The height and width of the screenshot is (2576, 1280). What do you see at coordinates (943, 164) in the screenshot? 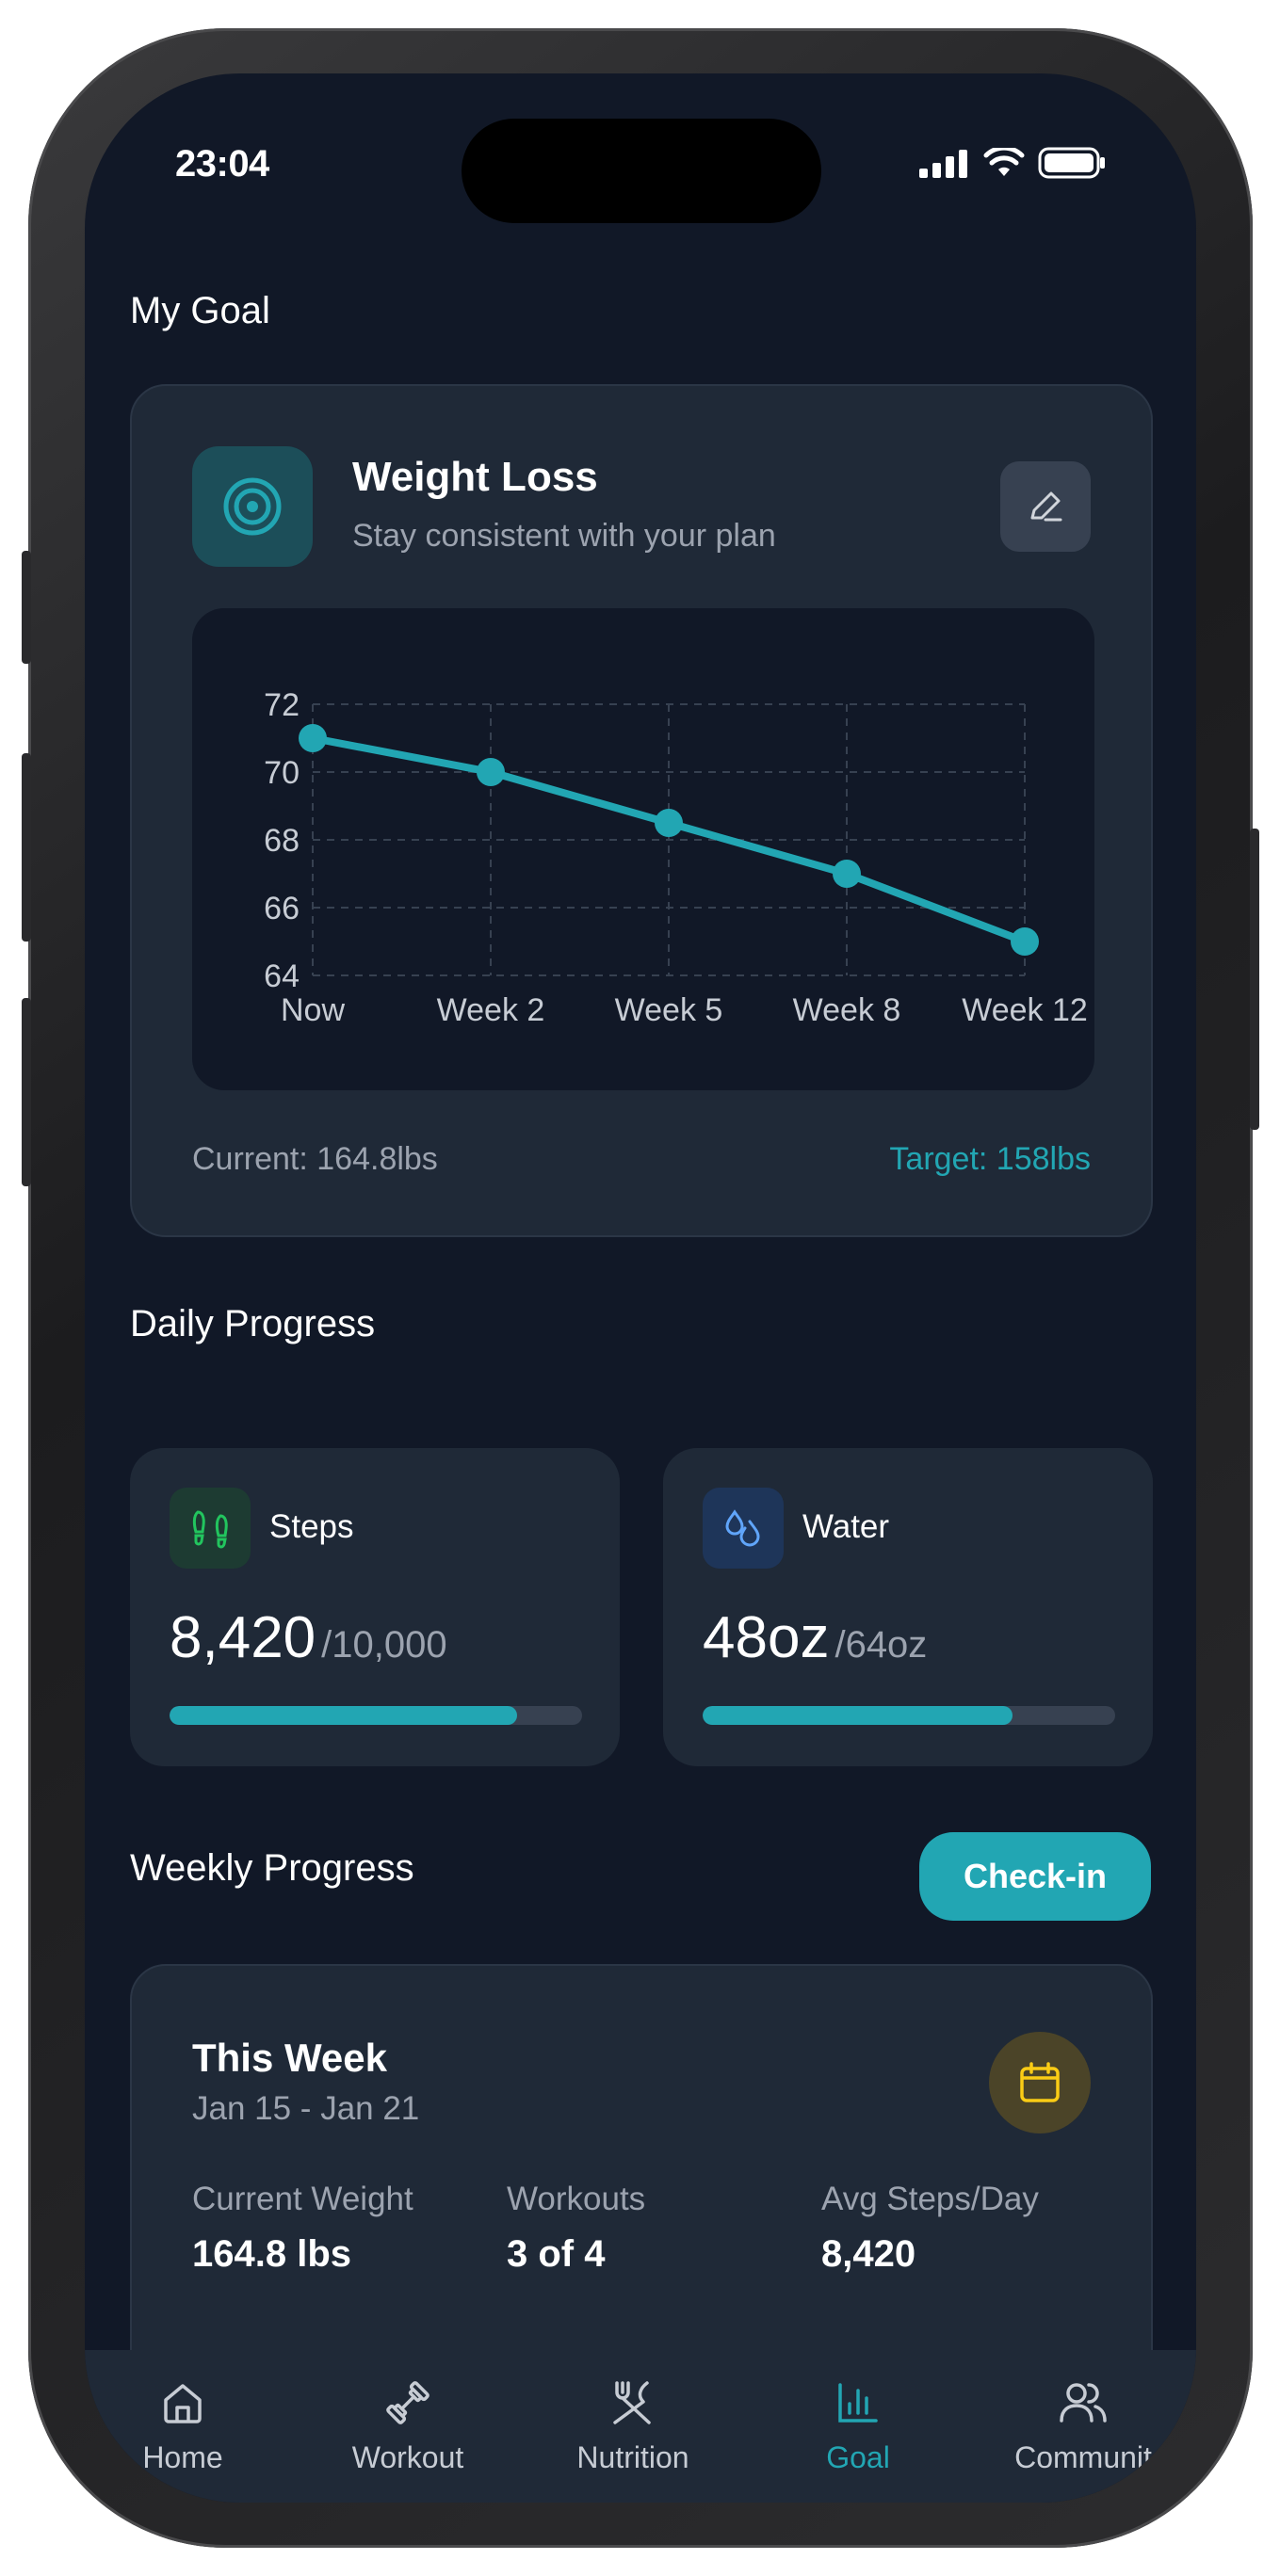
I see `signal-icon` at bounding box center [943, 164].